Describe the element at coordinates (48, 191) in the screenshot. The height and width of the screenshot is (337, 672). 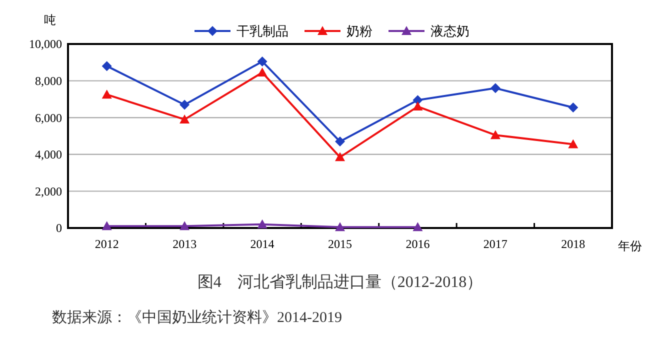
I see `y-tick-label: 2,000` at that location.